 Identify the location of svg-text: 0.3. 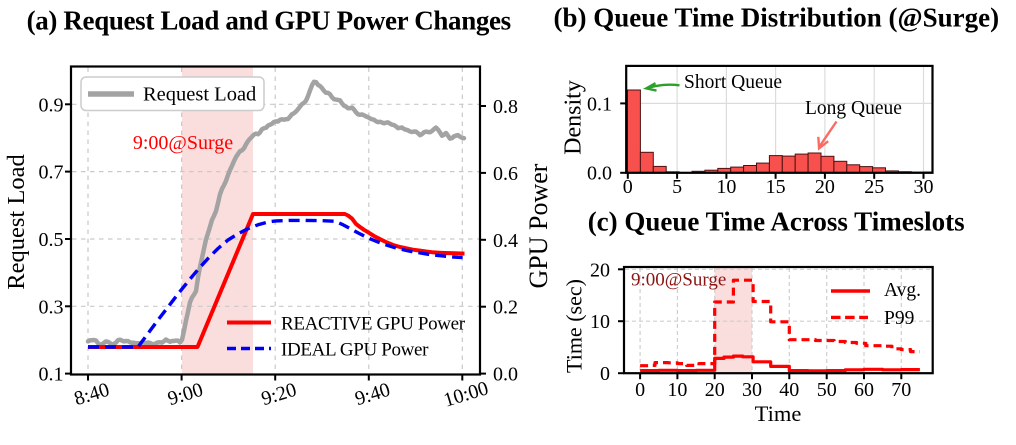
(51, 307).